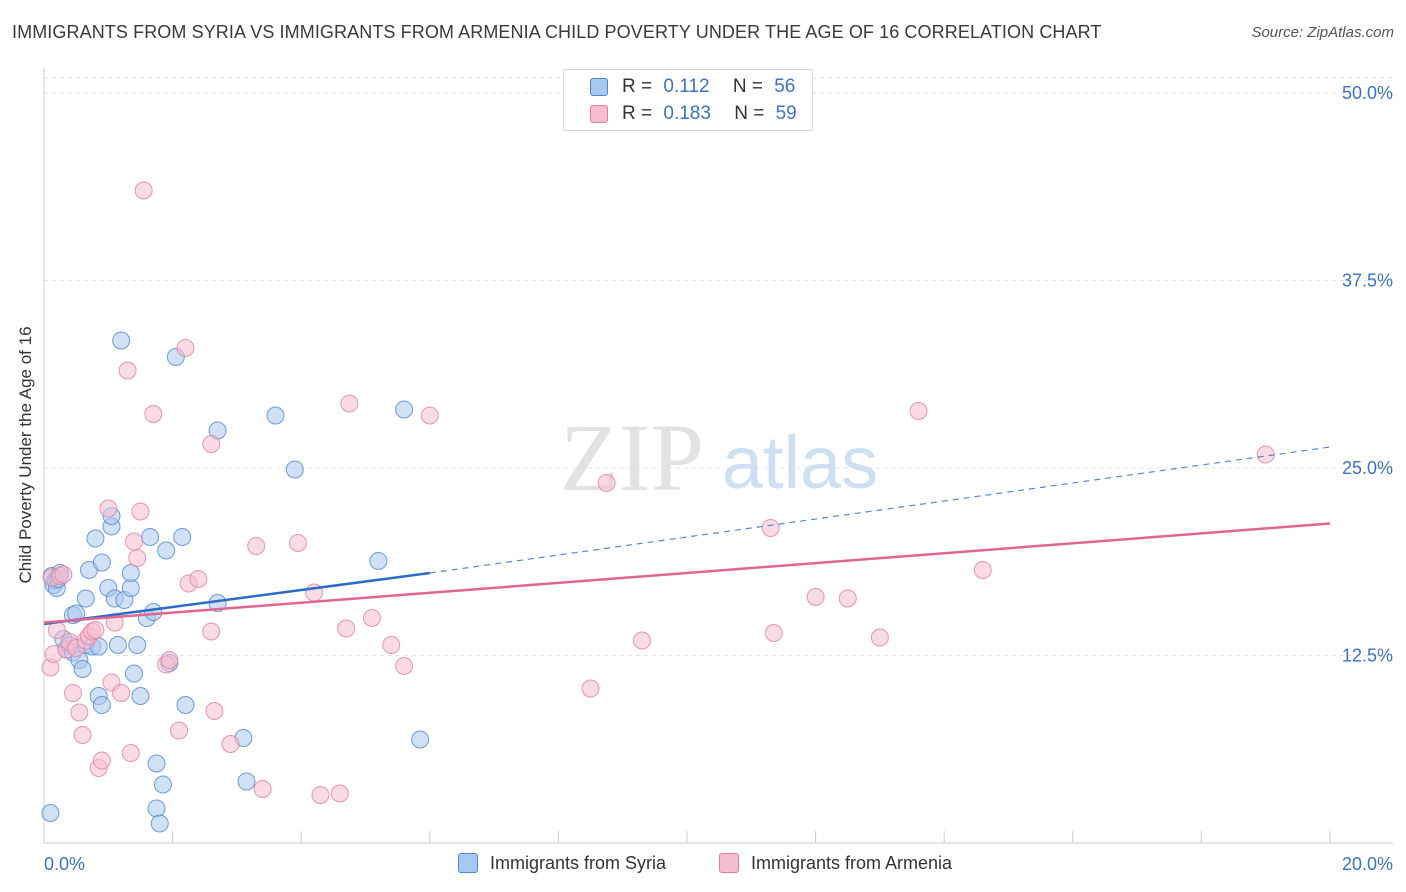 Image resolution: width=1406 pixels, height=892 pixels. I want to click on watermark: ZIP atlas, so click(719, 457).